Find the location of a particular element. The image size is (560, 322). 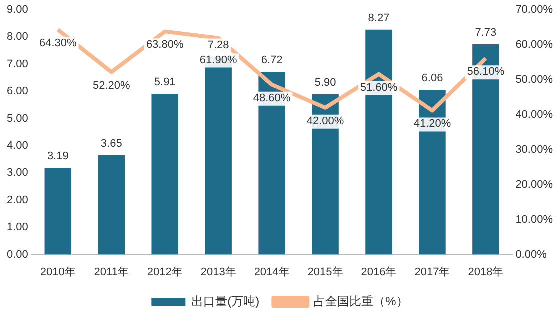

legend-label: 出口量(万吨) is located at coordinates (226, 301).